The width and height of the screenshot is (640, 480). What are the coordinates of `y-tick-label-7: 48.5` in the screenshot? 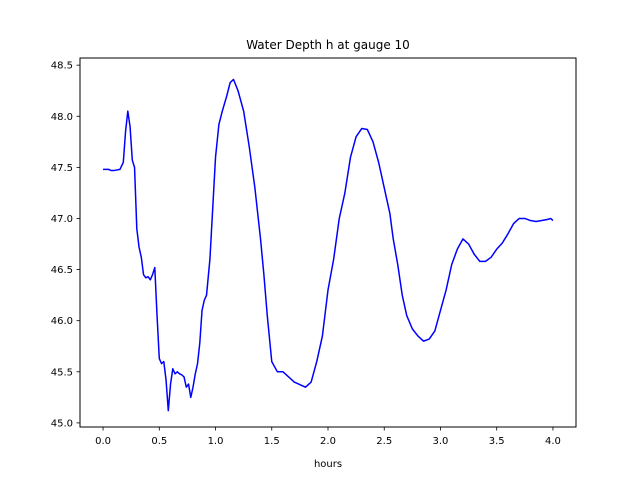 It's located at (62, 66).